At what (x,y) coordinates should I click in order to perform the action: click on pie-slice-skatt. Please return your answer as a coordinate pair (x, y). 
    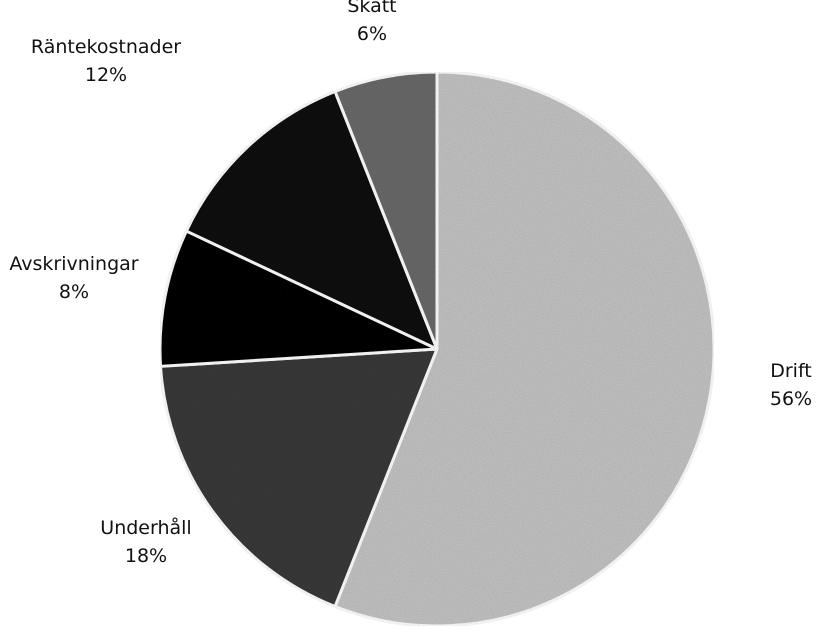
    Looking at the image, I should click on (386, 210).